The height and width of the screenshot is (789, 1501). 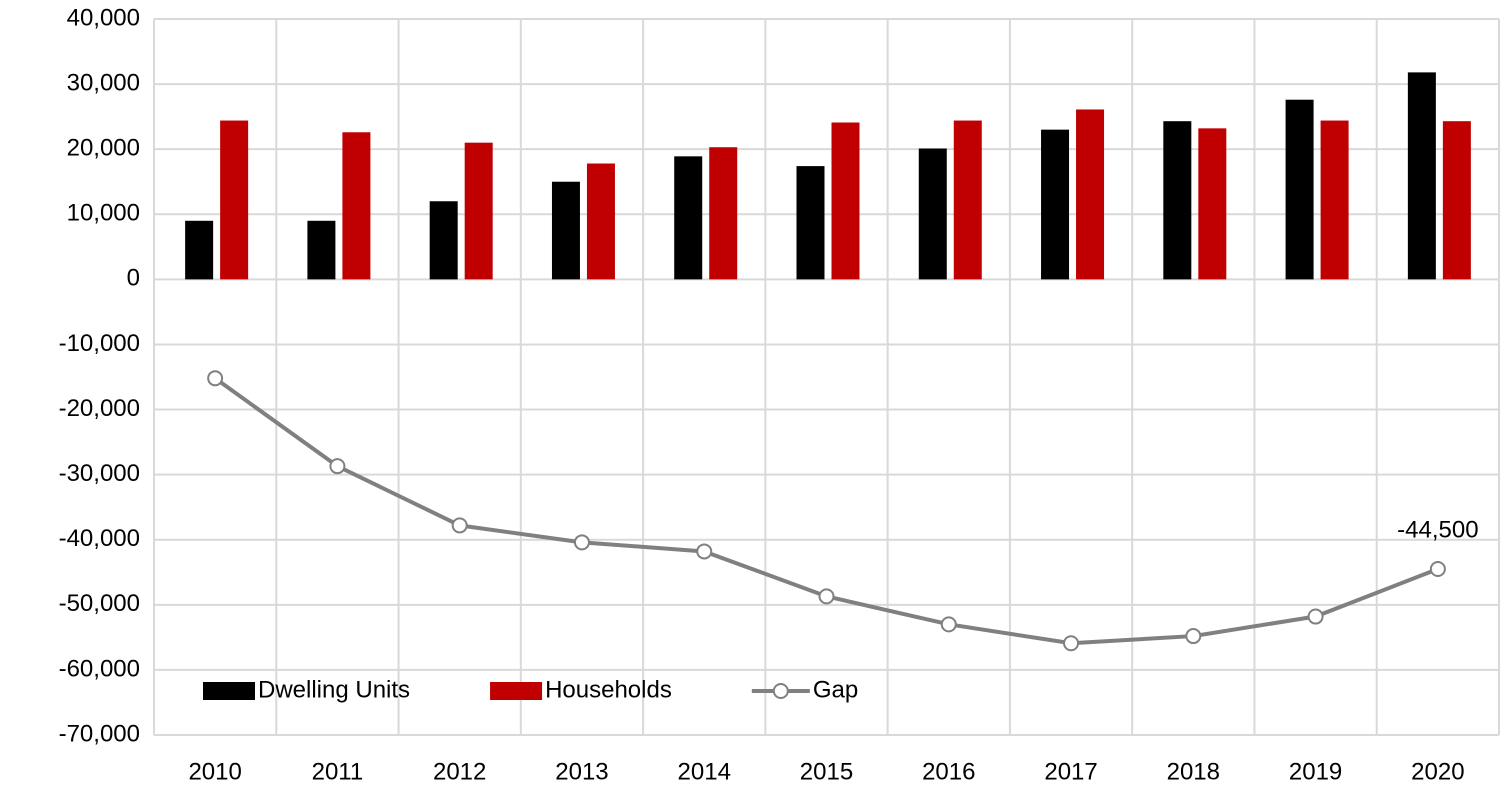 What do you see at coordinates (704, 771) in the screenshot?
I see `x-tick-label: 2014` at bounding box center [704, 771].